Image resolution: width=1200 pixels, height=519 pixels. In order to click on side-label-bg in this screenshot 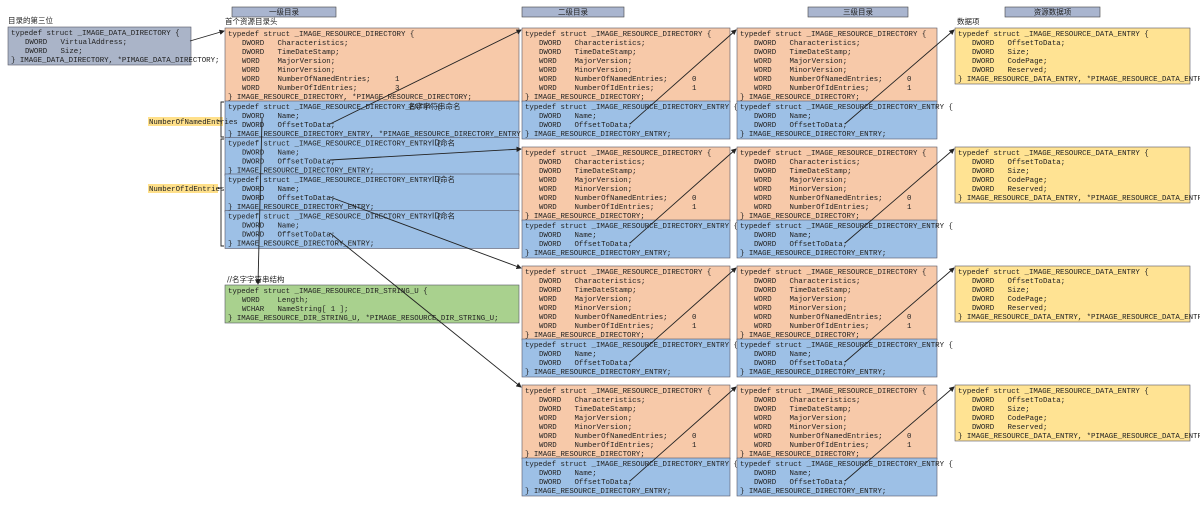, I will do `click(183, 188)`.